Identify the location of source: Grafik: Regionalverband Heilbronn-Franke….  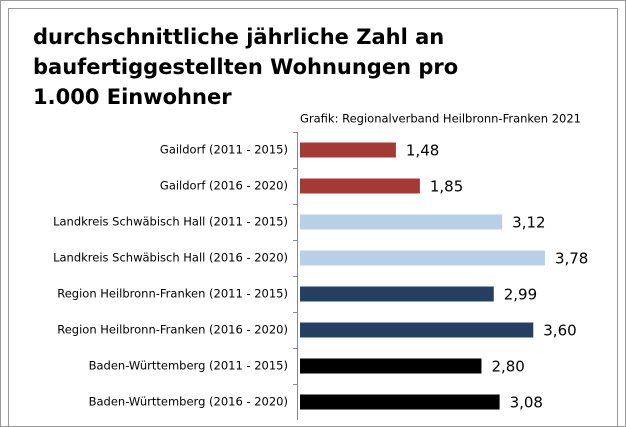
(440, 119).